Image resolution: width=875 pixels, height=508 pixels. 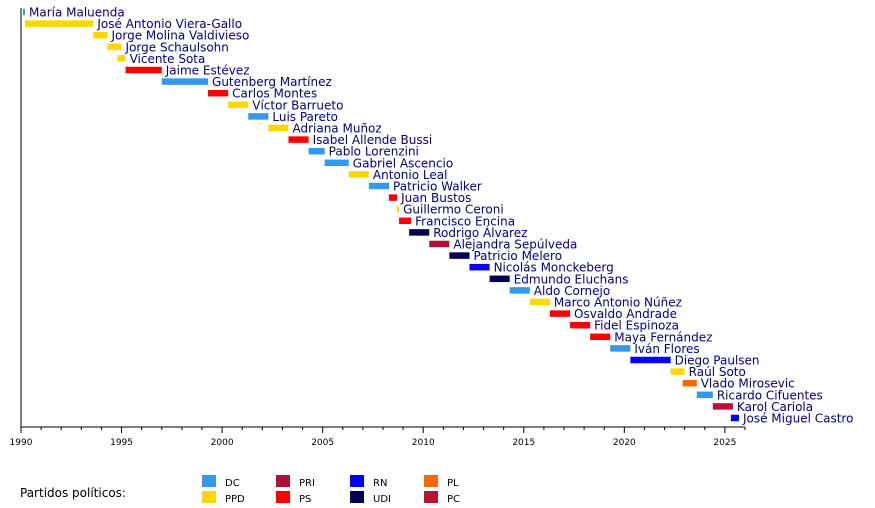 What do you see at coordinates (453, 483) in the screenshot?
I see `legend-label: PL` at bounding box center [453, 483].